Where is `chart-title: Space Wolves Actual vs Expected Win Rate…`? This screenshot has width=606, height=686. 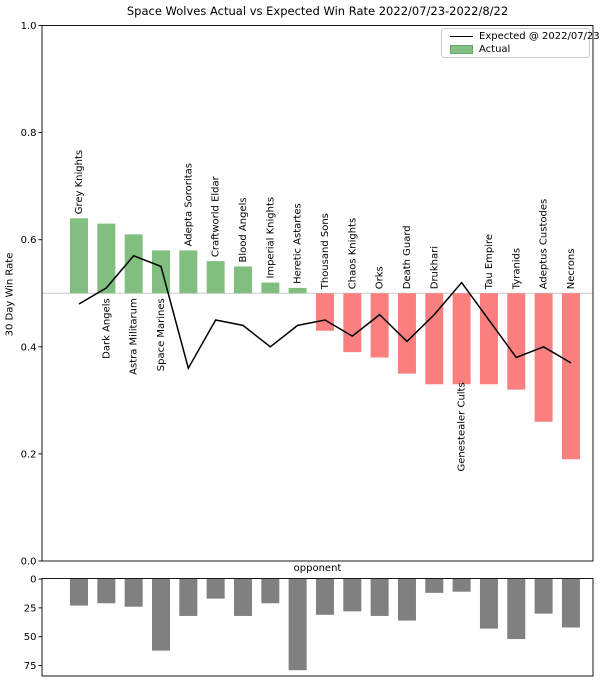
chart-title: Space Wolves Actual vs Expected Win Rate… is located at coordinates (317, 11).